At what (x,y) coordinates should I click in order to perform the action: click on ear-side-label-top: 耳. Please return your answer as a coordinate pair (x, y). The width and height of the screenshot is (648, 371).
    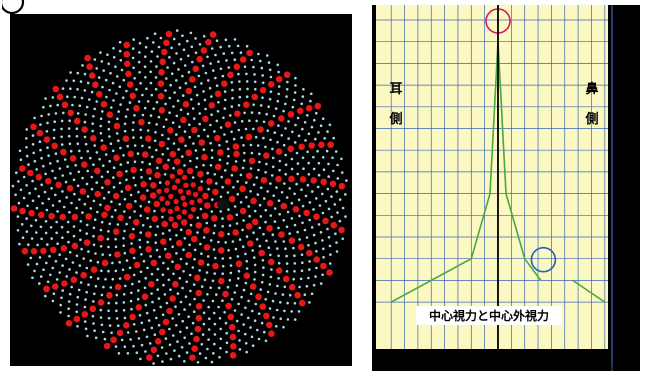
    Looking at the image, I should click on (395, 89).